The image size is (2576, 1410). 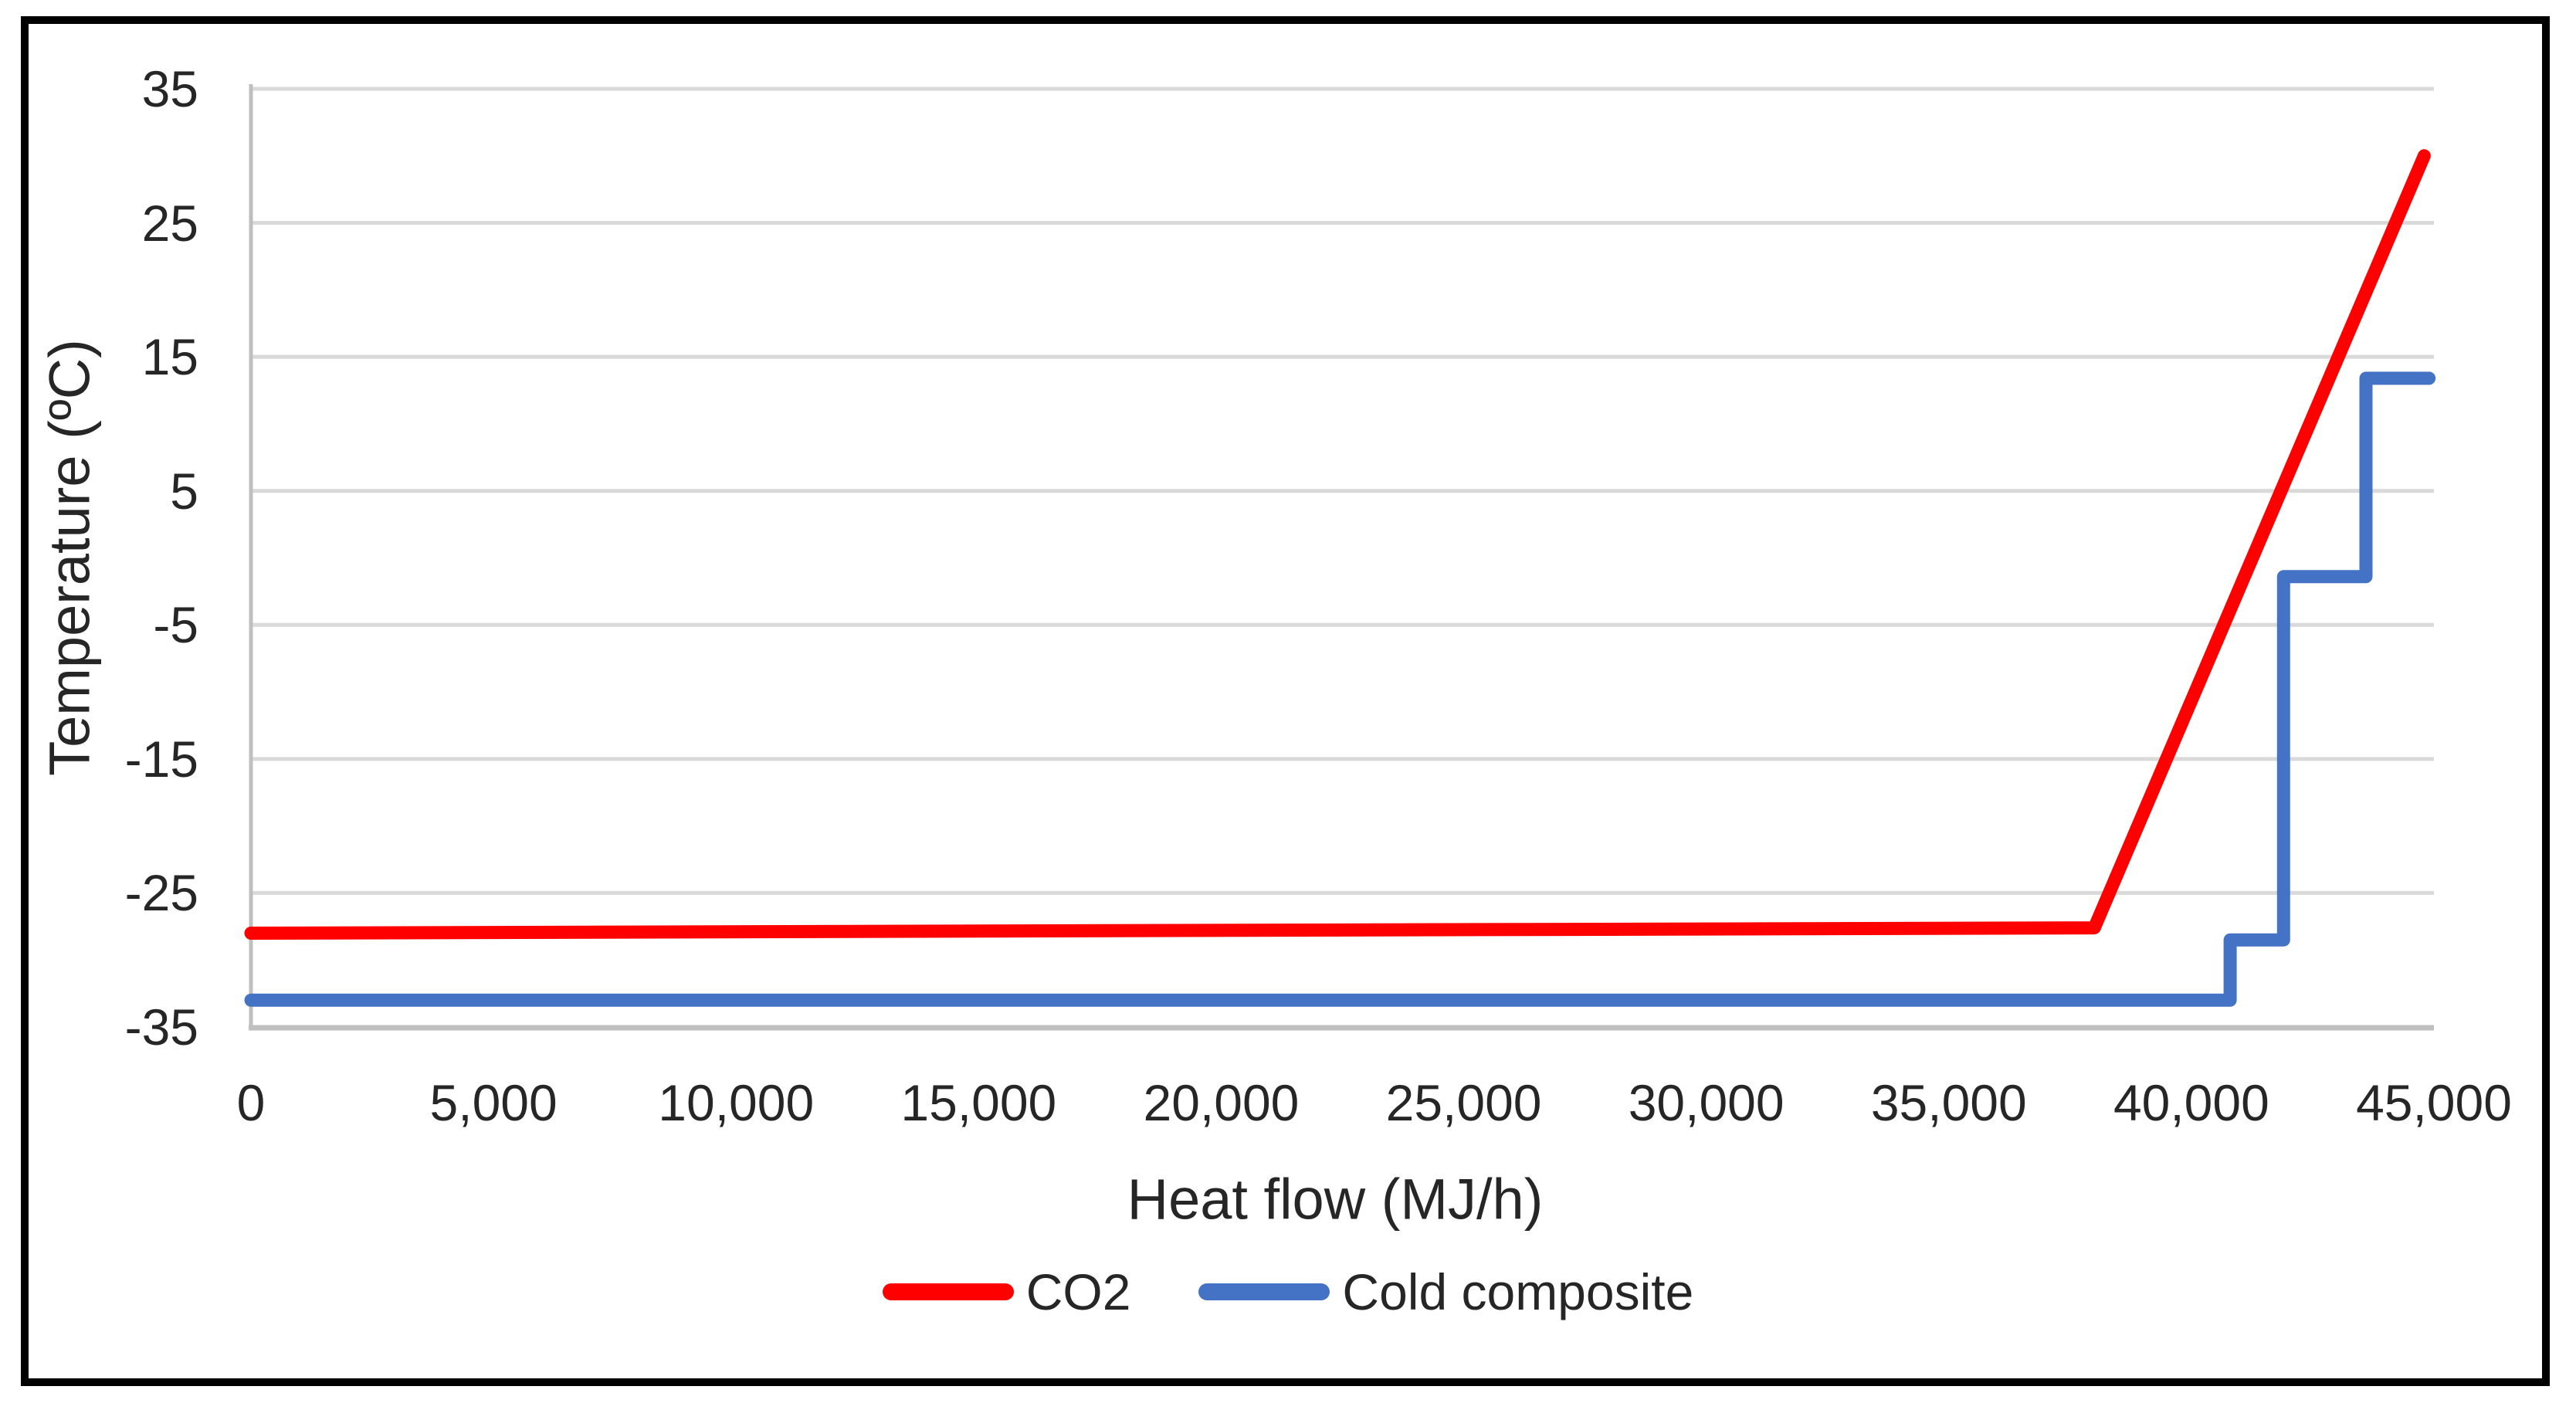 What do you see at coordinates (161, 759) in the screenshot?
I see `y-tick-label: -15` at bounding box center [161, 759].